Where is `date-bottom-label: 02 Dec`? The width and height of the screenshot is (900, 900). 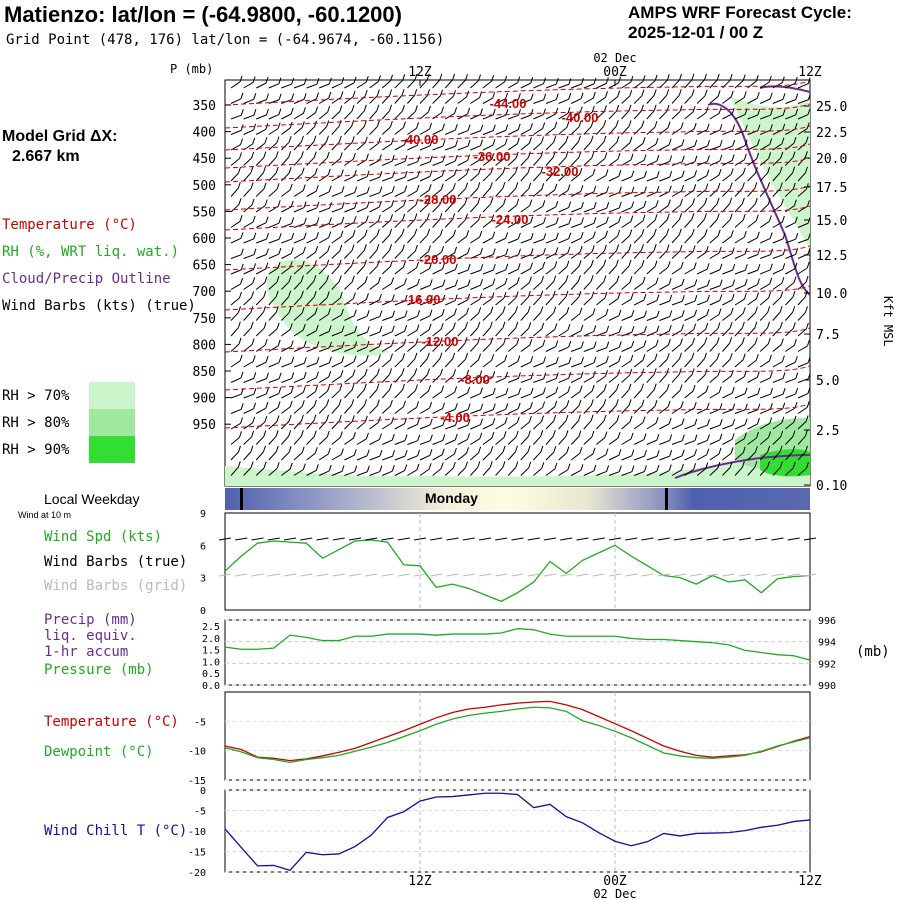
date-bottom-label: 02 Dec is located at coordinates (614, 893).